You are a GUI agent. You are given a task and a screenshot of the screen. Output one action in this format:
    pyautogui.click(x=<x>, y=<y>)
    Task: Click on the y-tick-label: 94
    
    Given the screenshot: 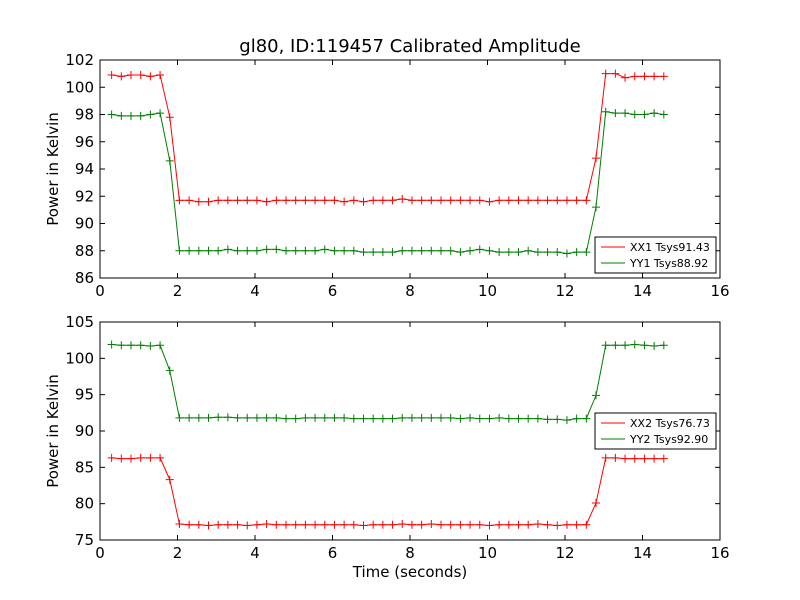 What is the action you would take?
    pyautogui.click(x=84, y=169)
    